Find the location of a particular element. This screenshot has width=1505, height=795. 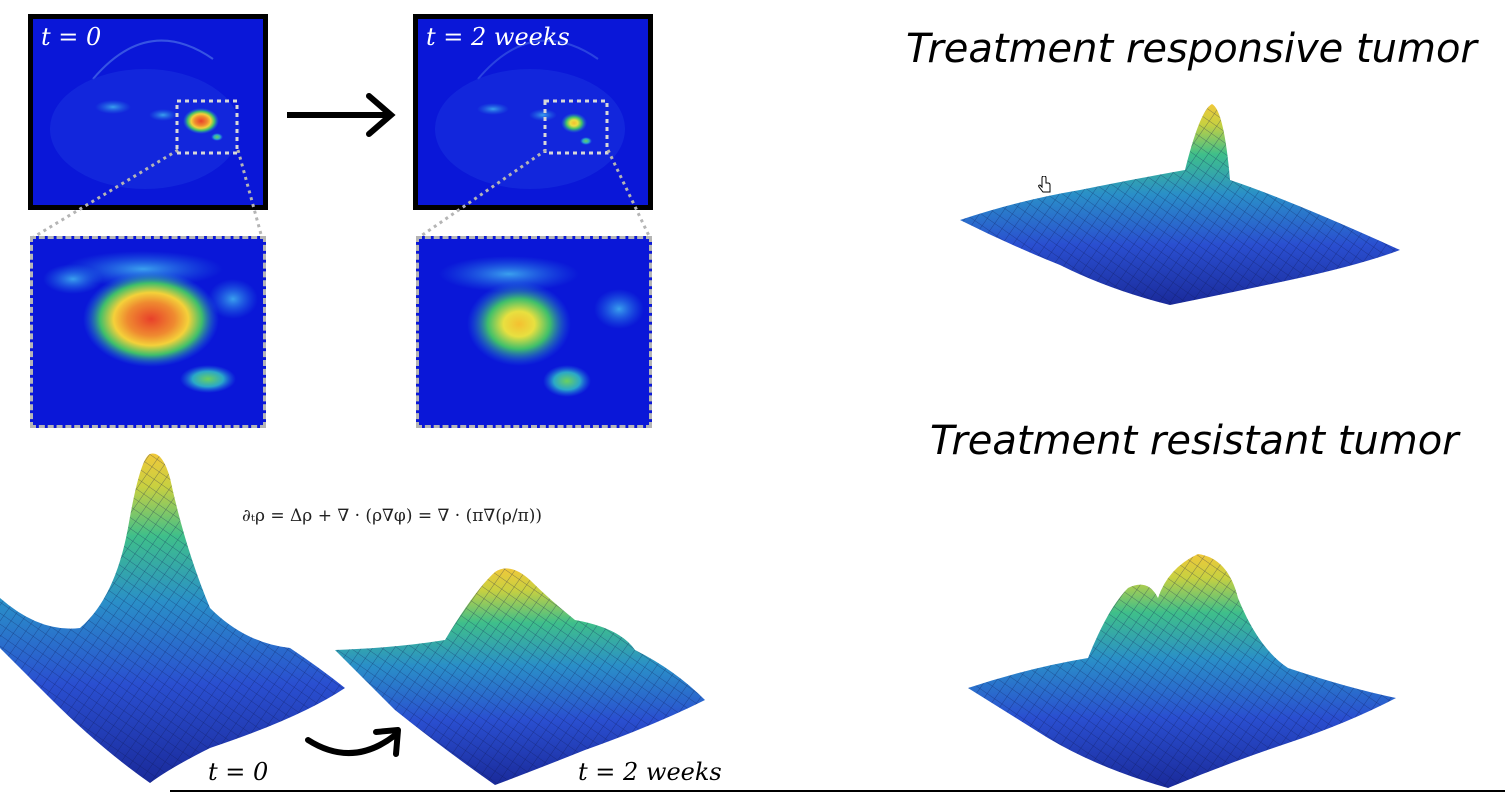

scan-before: t = 0 is located at coordinates (148, 112).